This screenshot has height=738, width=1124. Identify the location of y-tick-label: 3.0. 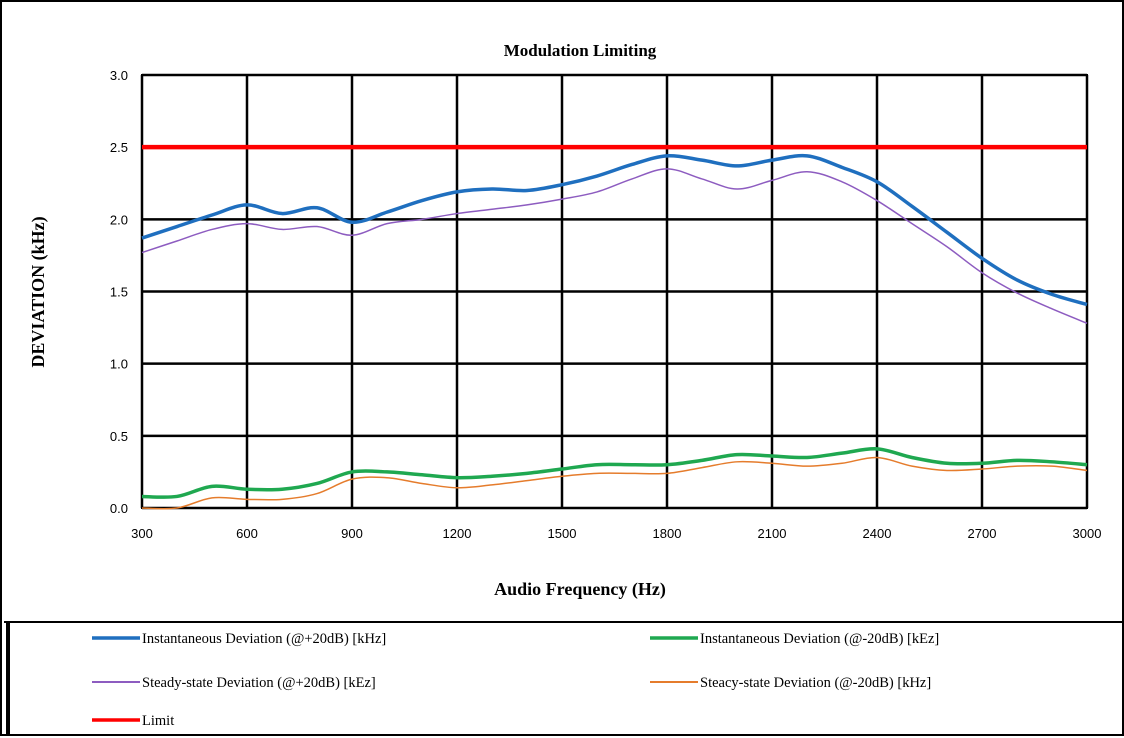
(119, 75).